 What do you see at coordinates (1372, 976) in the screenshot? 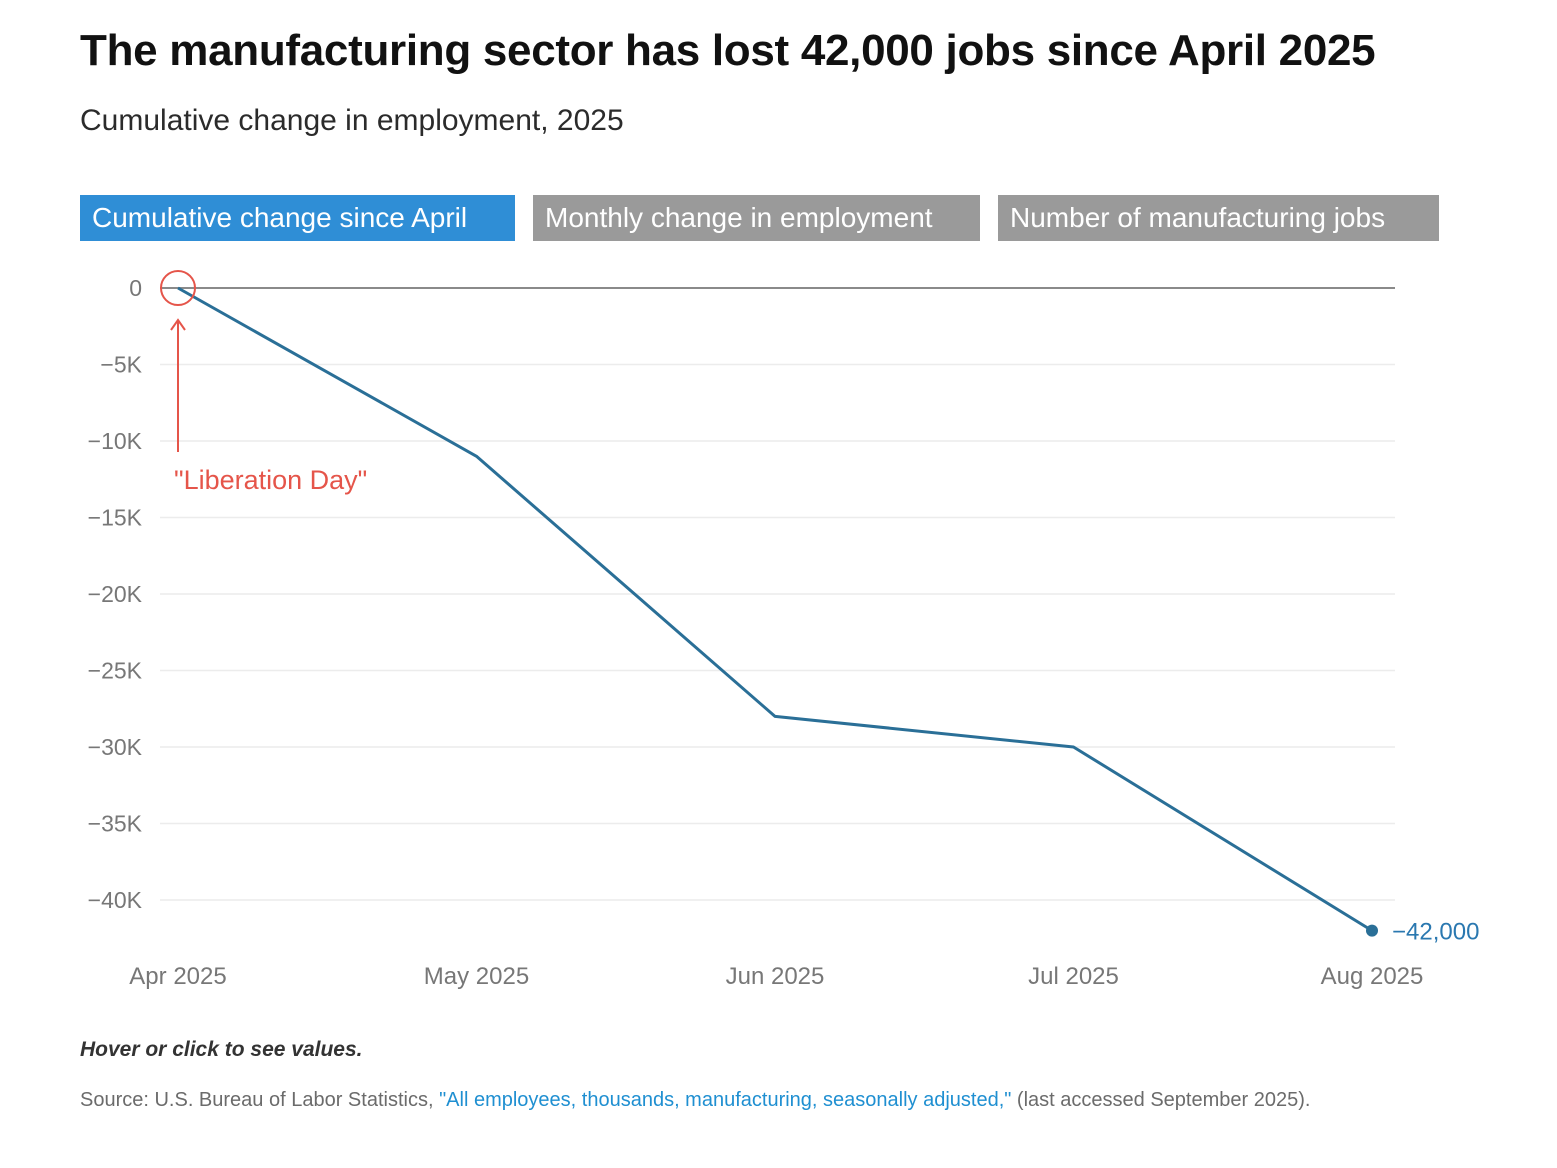
I see `x-tick-label: Aug 2025` at bounding box center [1372, 976].